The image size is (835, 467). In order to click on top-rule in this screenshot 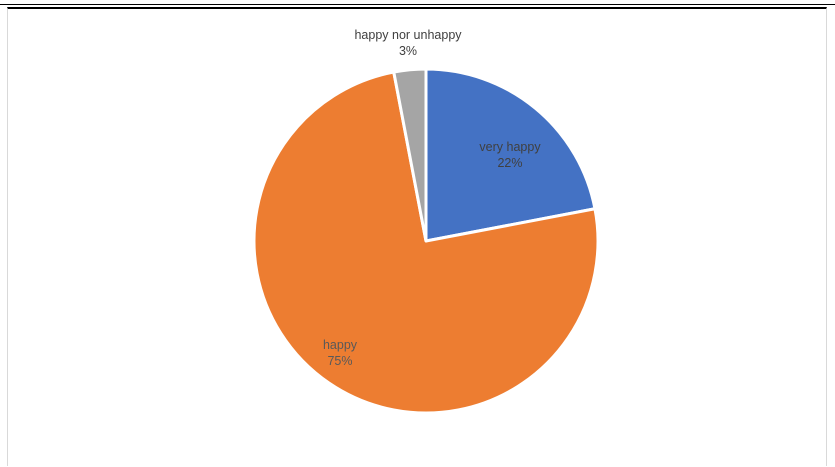, I will do `click(417, 4)`.